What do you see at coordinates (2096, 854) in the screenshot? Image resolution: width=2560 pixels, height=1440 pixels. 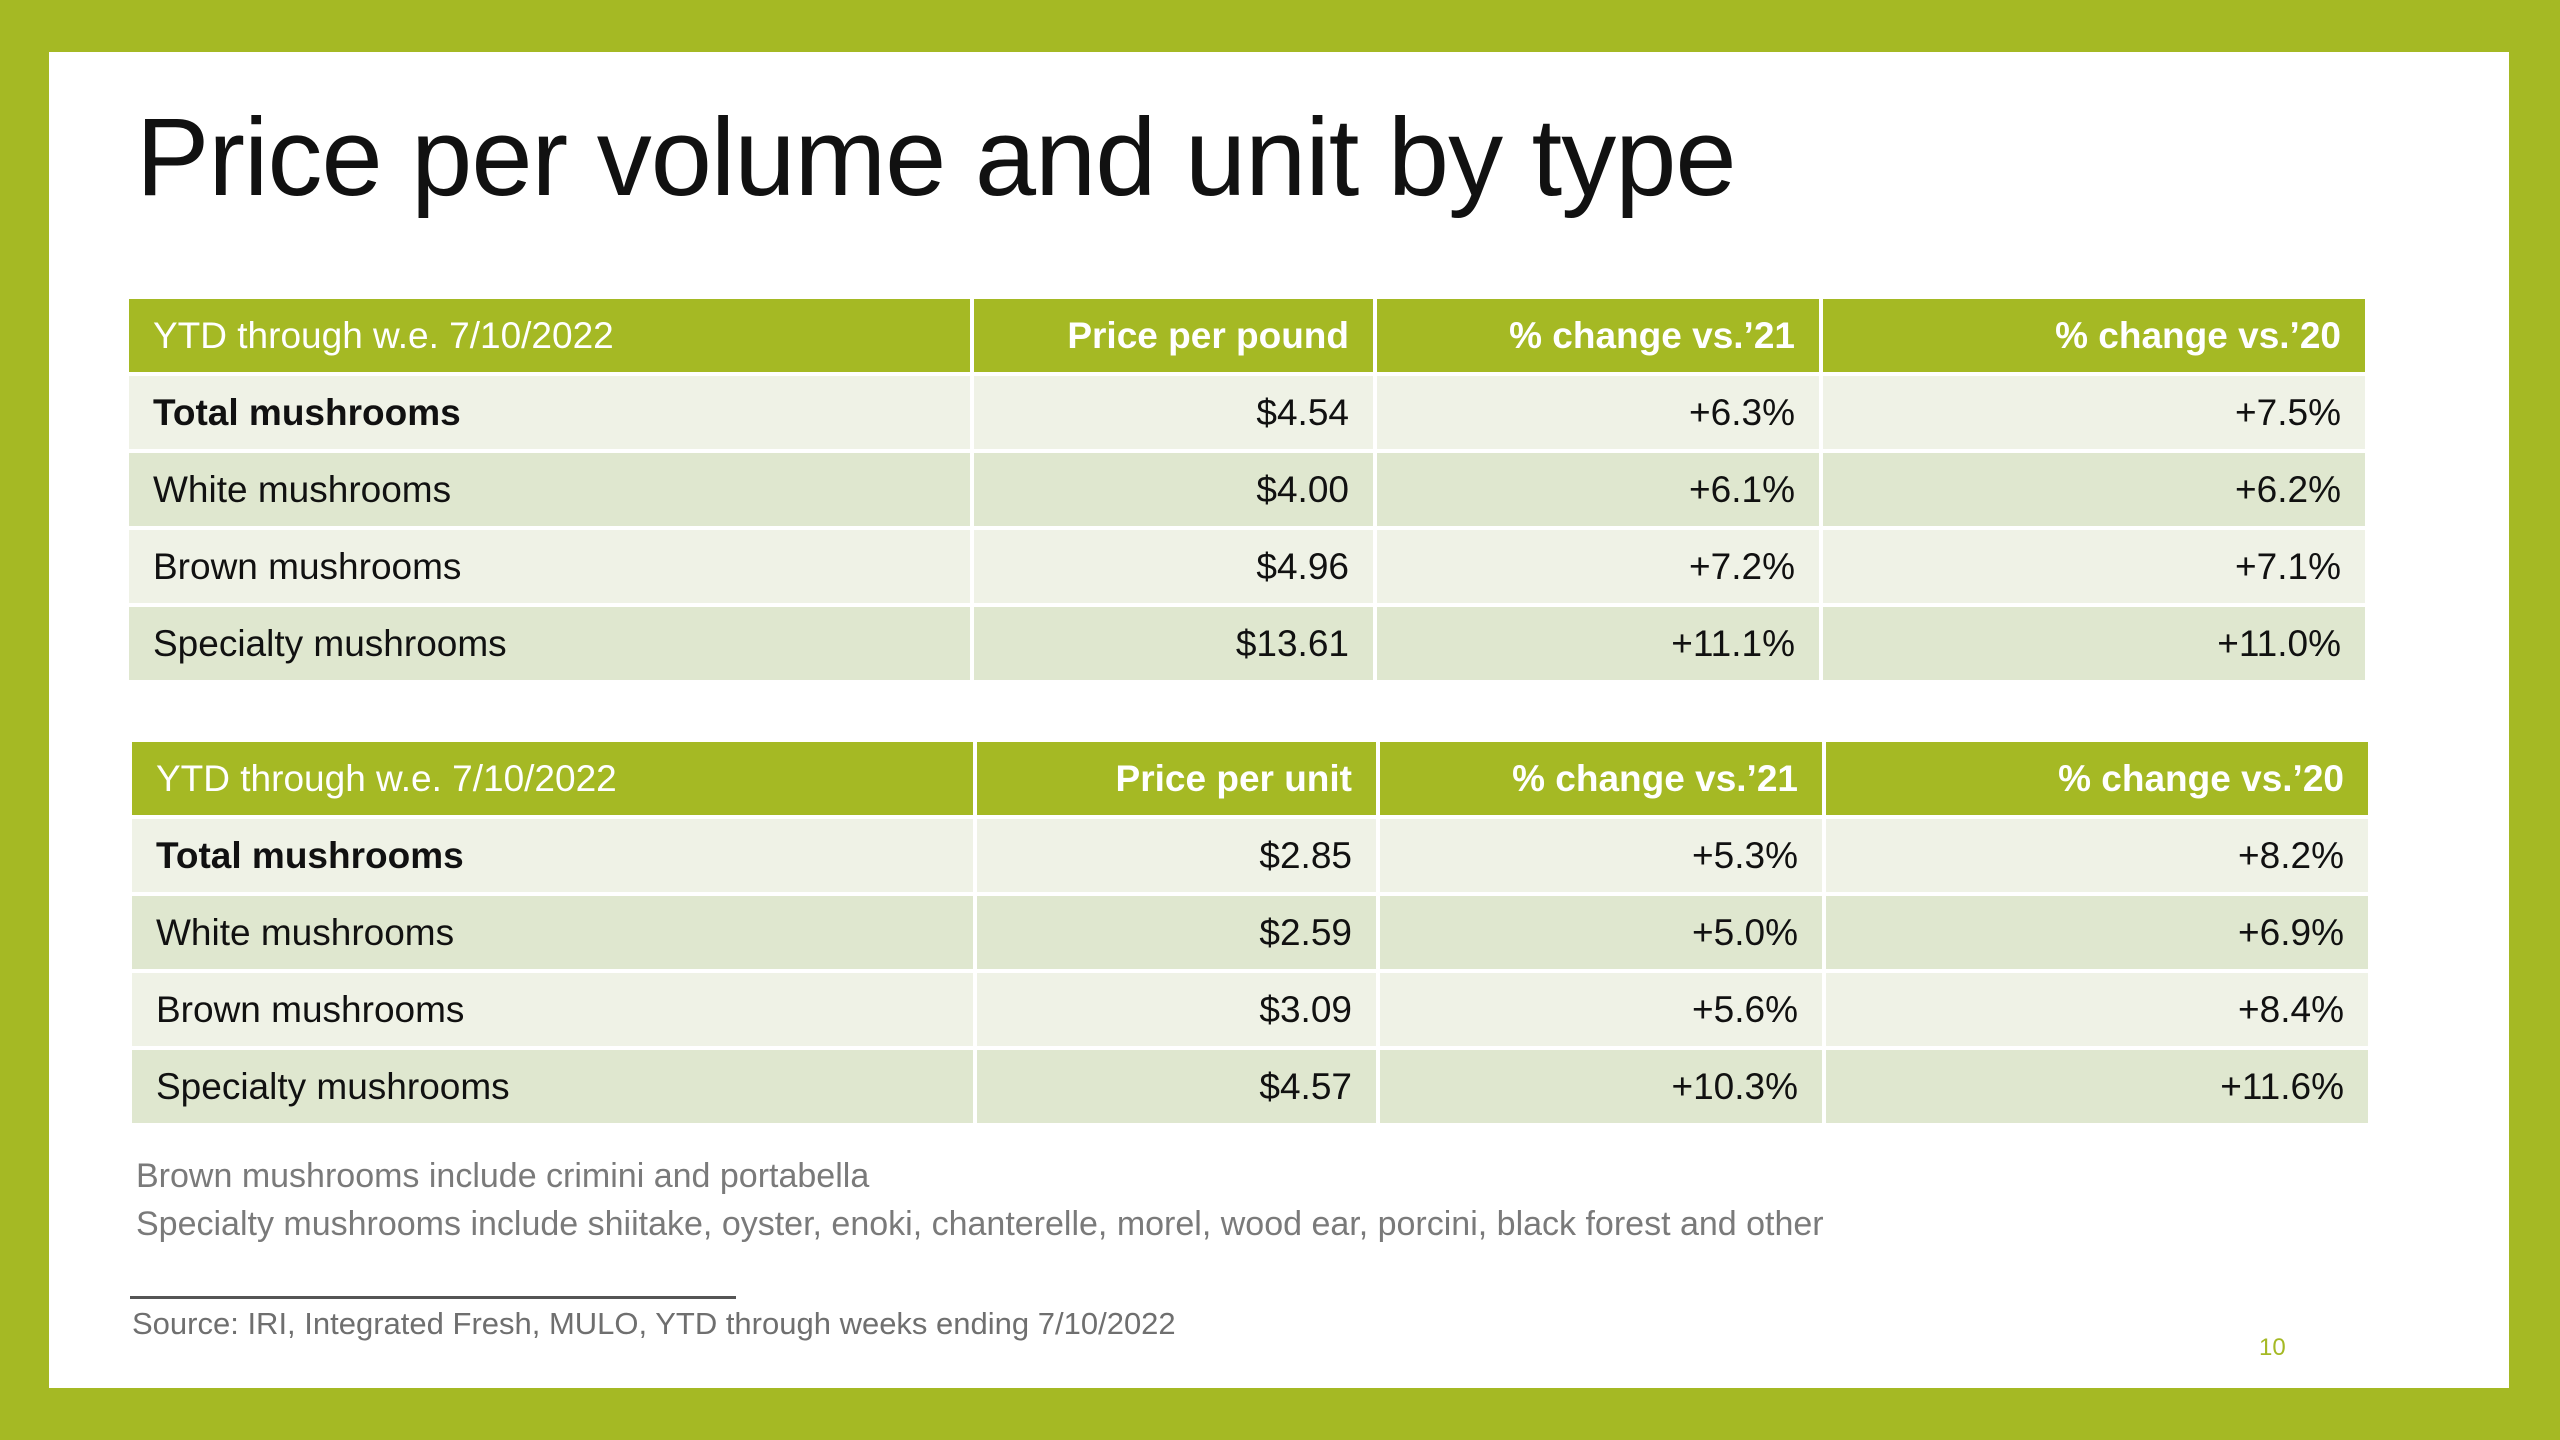 I see `change-20-cell: +8.2%` at bounding box center [2096, 854].